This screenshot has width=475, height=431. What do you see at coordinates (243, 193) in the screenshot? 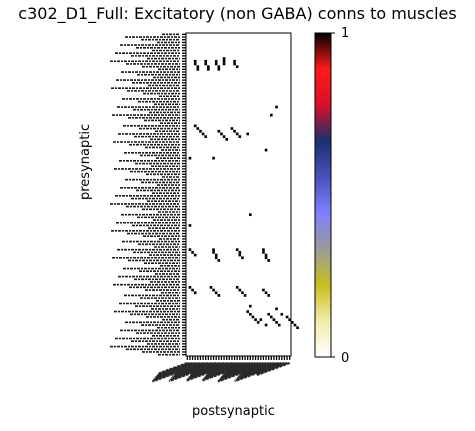
I see `heatmap-cells` at bounding box center [243, 193].